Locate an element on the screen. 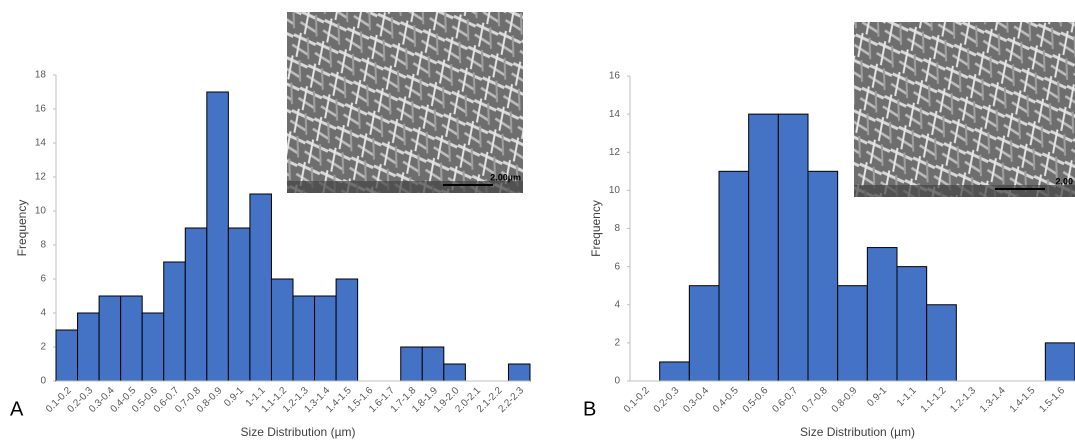 This screenshot has width=1075, height=440. x-tick-label: 1.3-1.4 is located at coordinates (993, 400).